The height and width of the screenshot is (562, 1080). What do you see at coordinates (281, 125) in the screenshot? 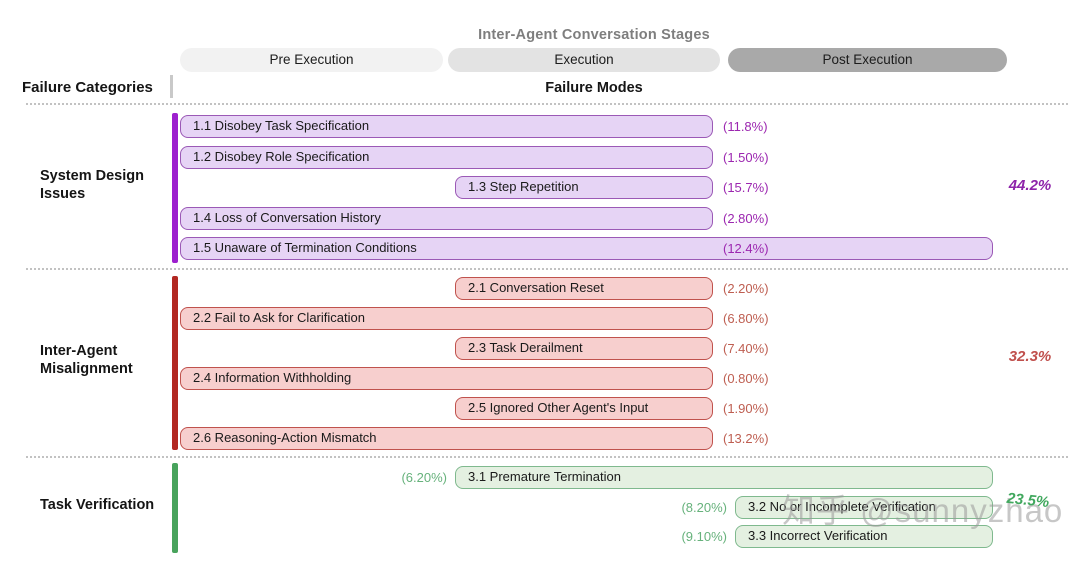
I see `failure-mode-label: 1.1 Disobey Task Specification` at bounding box center [281, 125].